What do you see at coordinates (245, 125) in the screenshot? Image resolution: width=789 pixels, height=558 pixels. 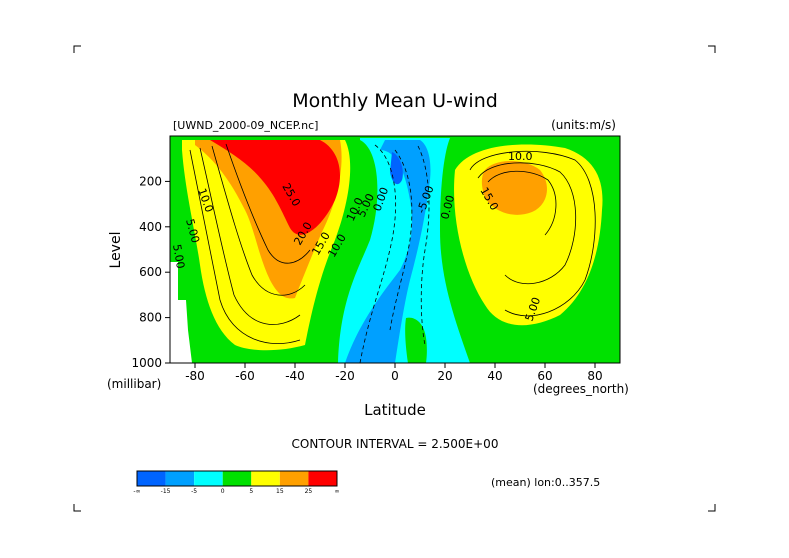 I see `dataset-label: [UWND_2000-09_NCEP.nc]` at bounding box center [245, 125].